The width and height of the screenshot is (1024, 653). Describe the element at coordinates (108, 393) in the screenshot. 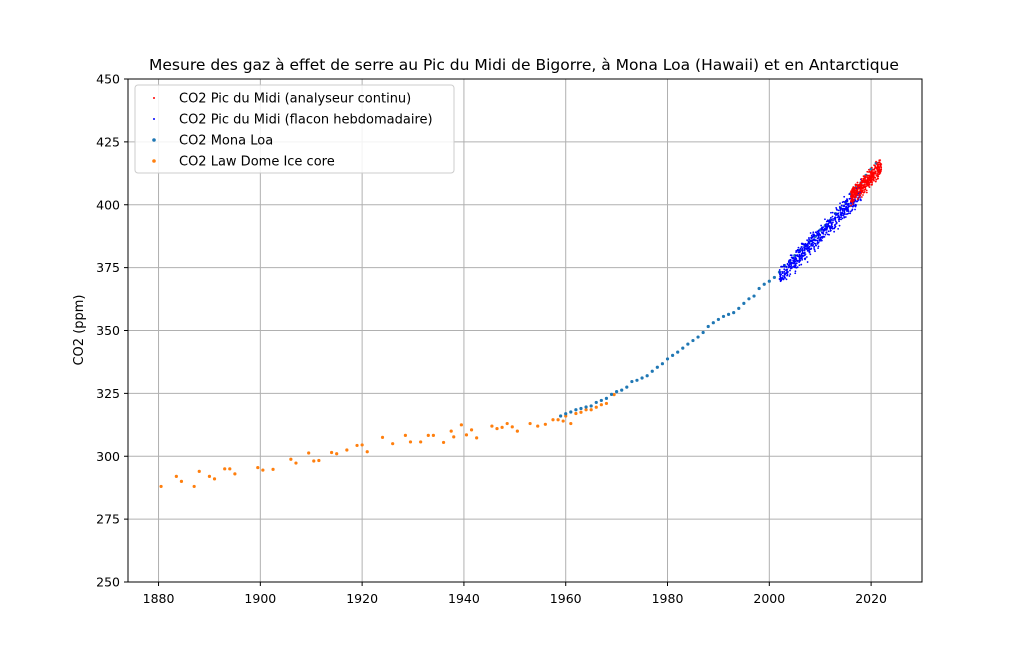

I see `y-tick-label: 325` at that location.